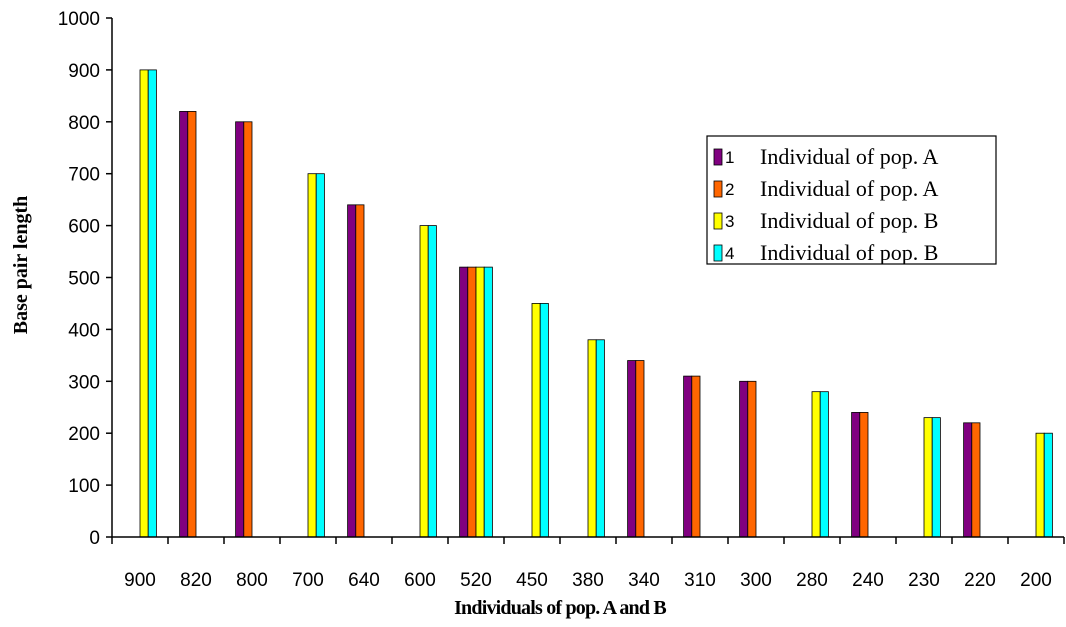 This screenshot has width=1066, height=627. Describe the element at coordinates (1036, 580) in the screenshot. I see `x-tick-label-200: 200` at that location.